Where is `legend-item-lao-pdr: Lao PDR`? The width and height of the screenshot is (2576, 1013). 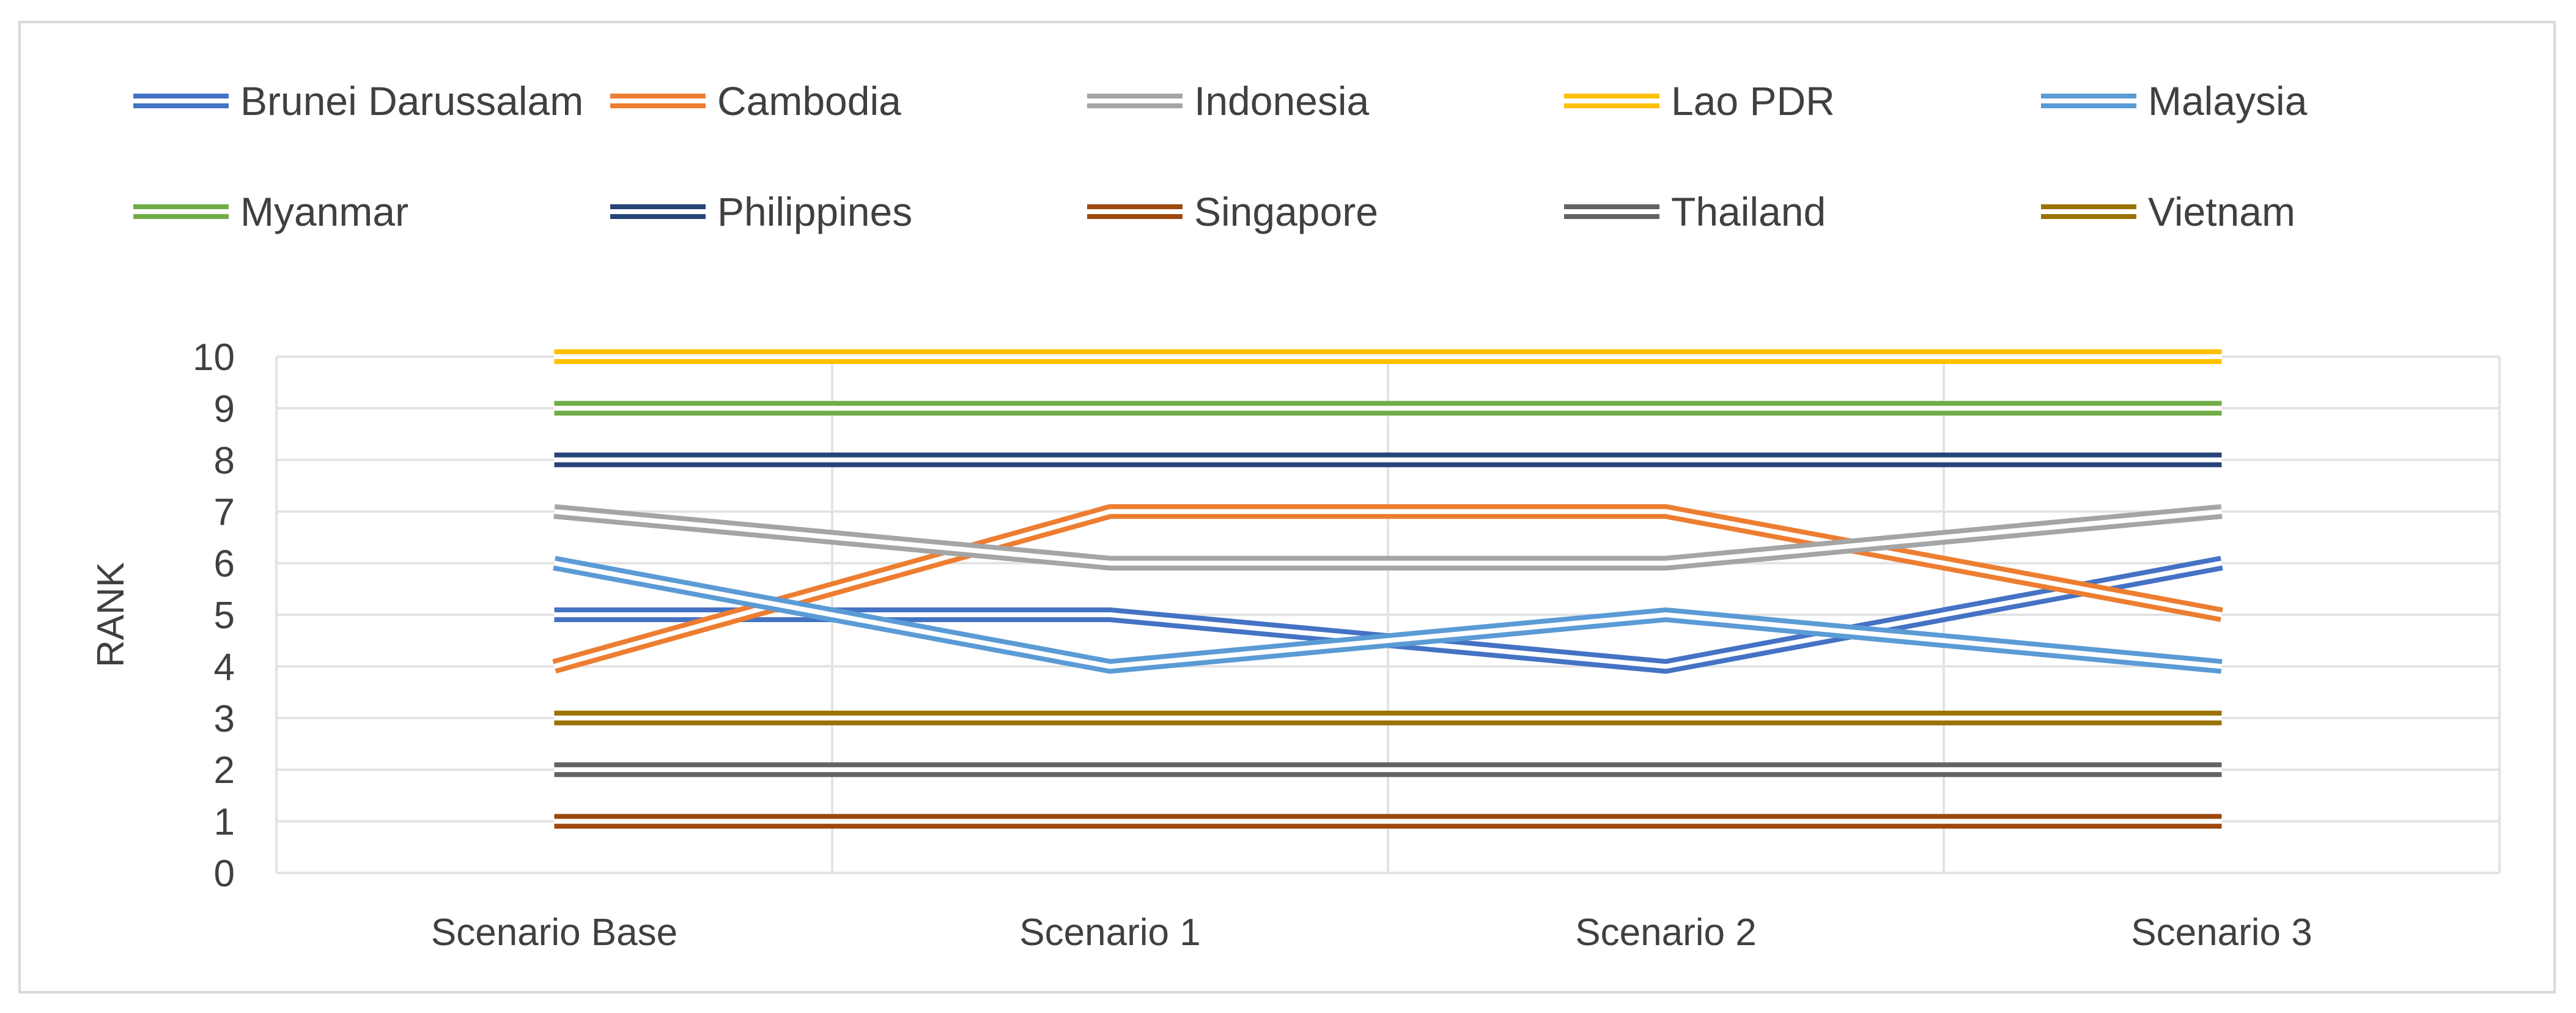 legend-item-lao-pdr: Lao PDR is located at coordinates (1699, 101).